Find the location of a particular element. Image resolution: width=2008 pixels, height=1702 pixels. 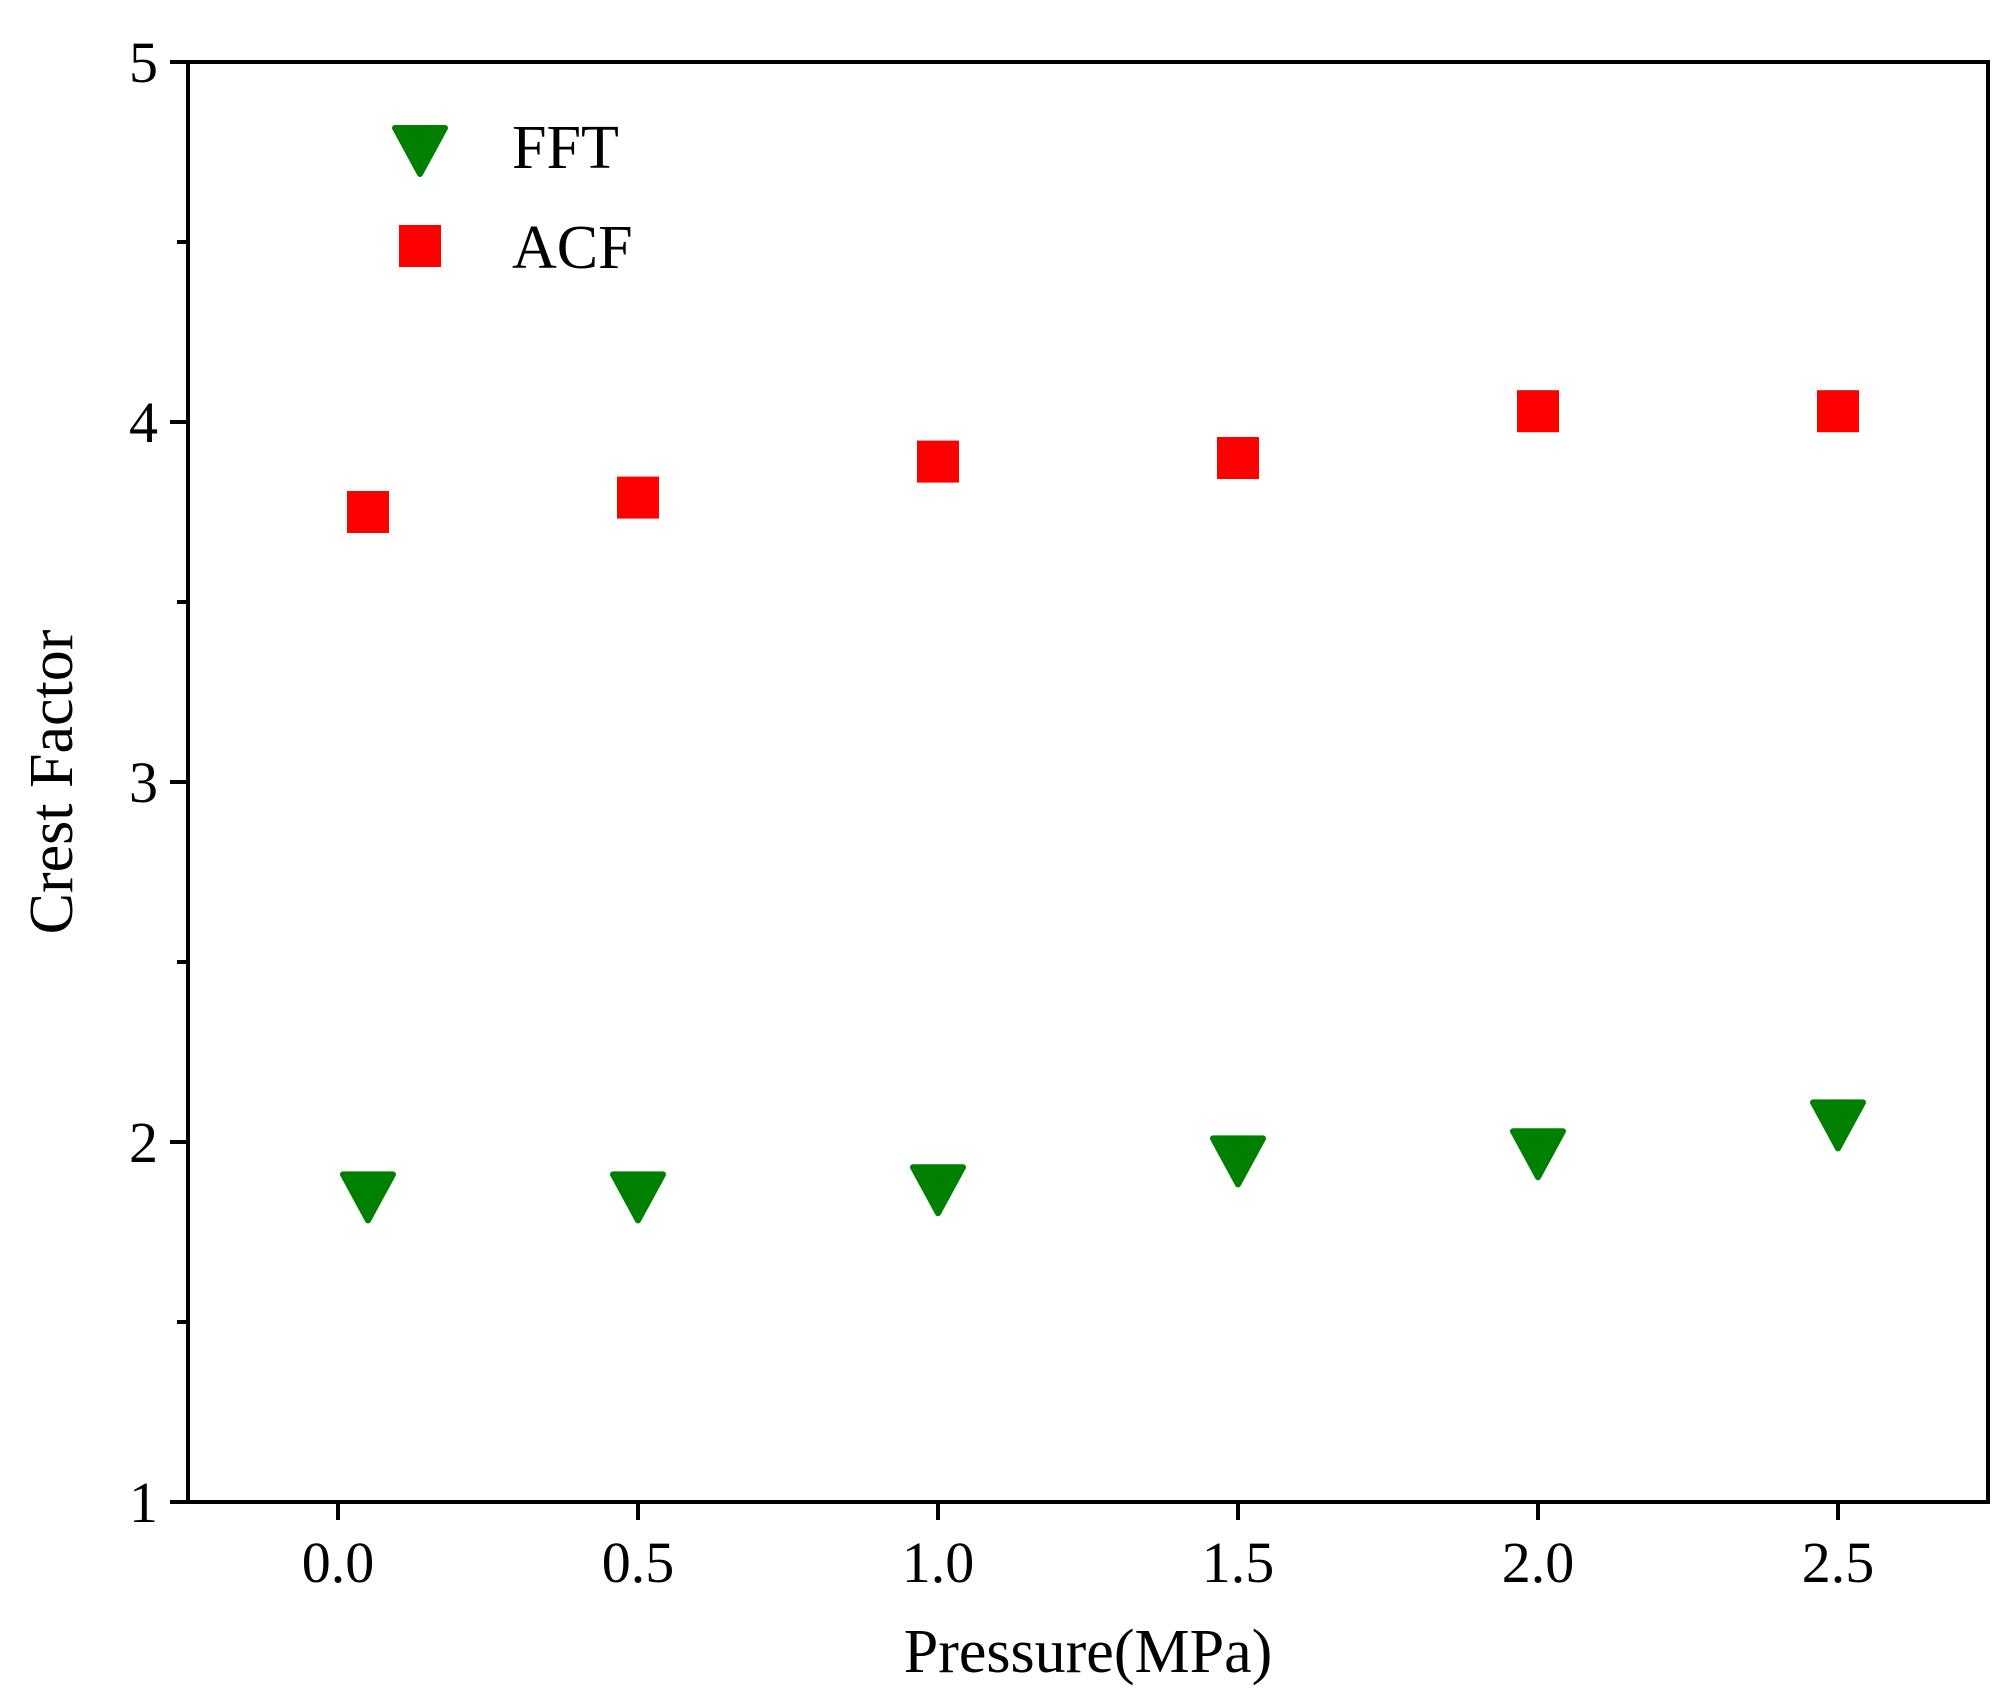

legend: FFT ACF is located at coordinates (512, 198).